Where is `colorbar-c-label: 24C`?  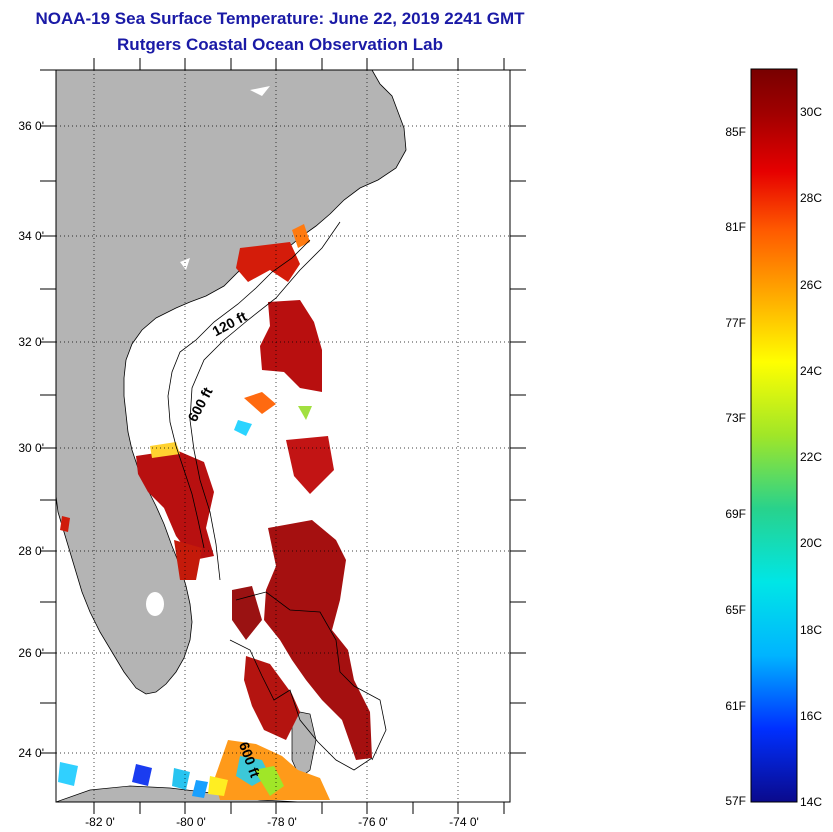 colorbar-c-label: 24C is located at coordinates (811, 371).